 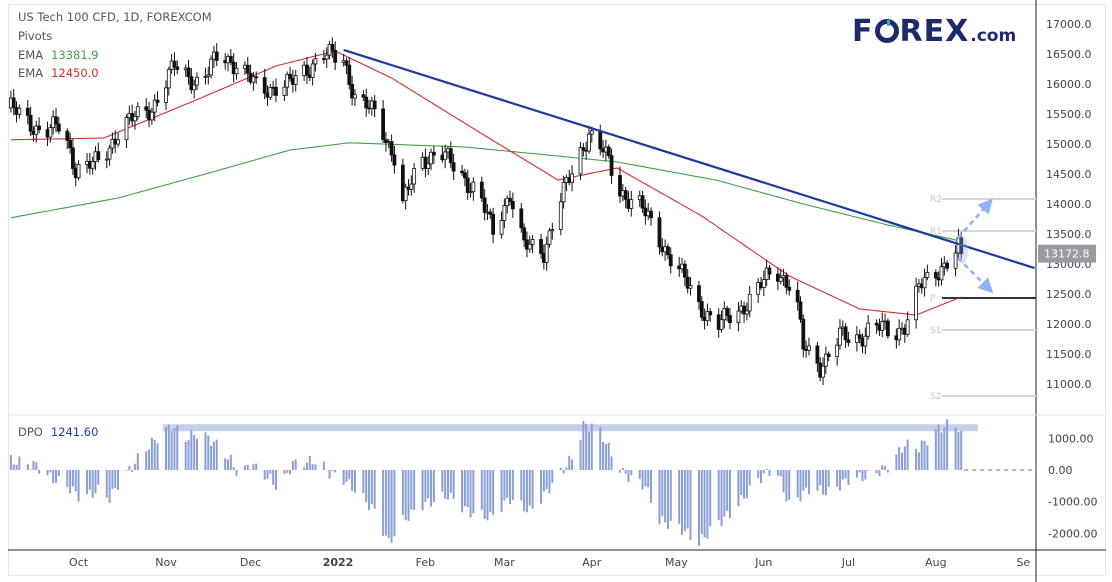 What do you see at coordinates (58, 73) in the screenshot?
I see `ema-fast-legend: EMA 12450.0` at bounding box center [58, 73].